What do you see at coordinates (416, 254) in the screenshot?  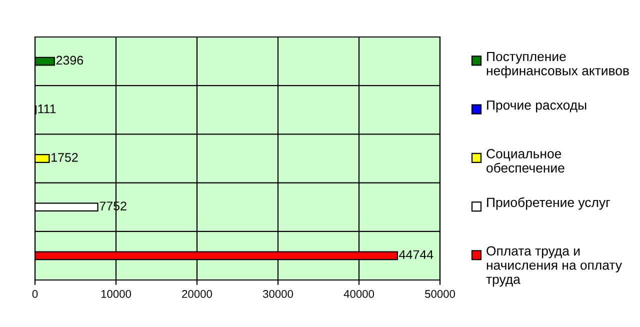 I see `data-label: 44744` at bounding box center [416, 254].